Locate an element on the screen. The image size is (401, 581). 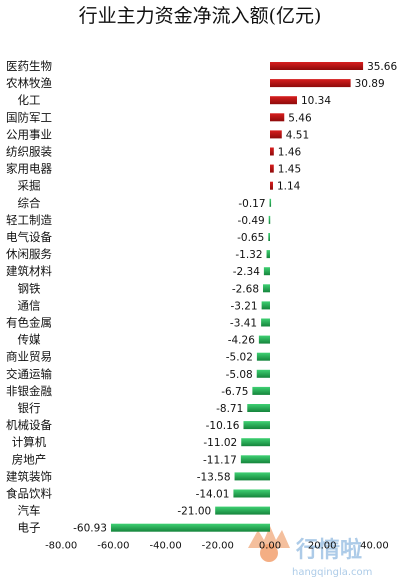
value-label: -0.65 is located at coordinates (250, 238).